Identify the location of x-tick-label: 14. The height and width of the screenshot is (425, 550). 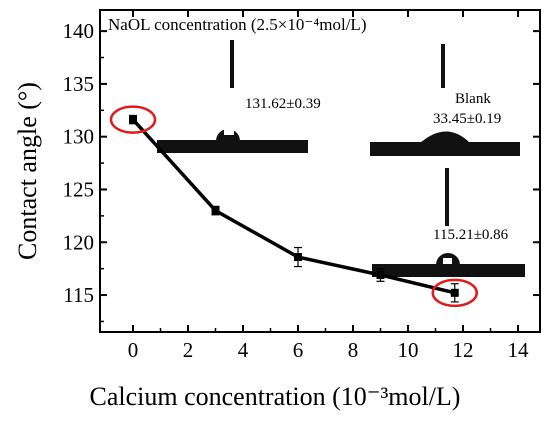
(519, 350).